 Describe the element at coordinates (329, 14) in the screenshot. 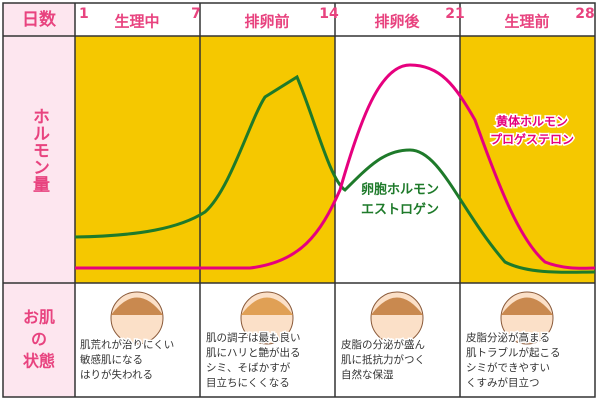

I see `day-number: 14` at that location.